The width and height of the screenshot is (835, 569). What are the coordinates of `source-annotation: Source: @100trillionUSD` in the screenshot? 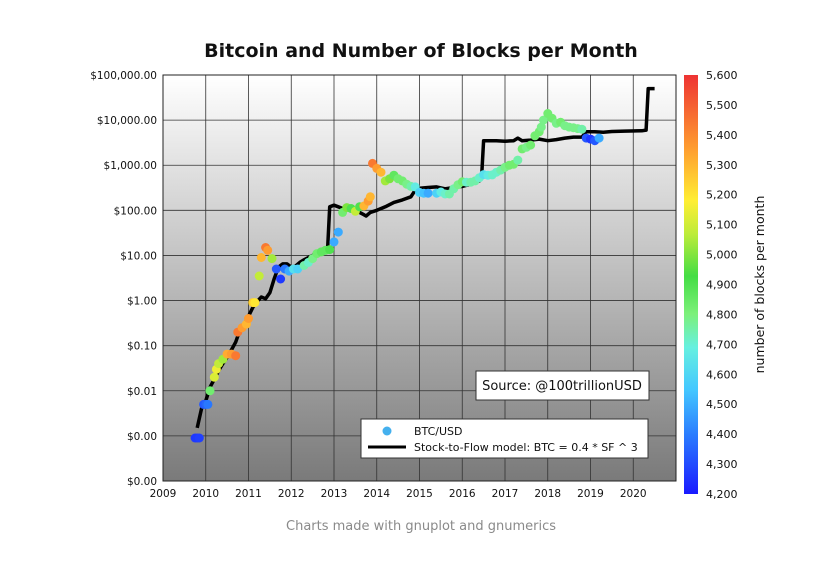 It's located at (562, 385).